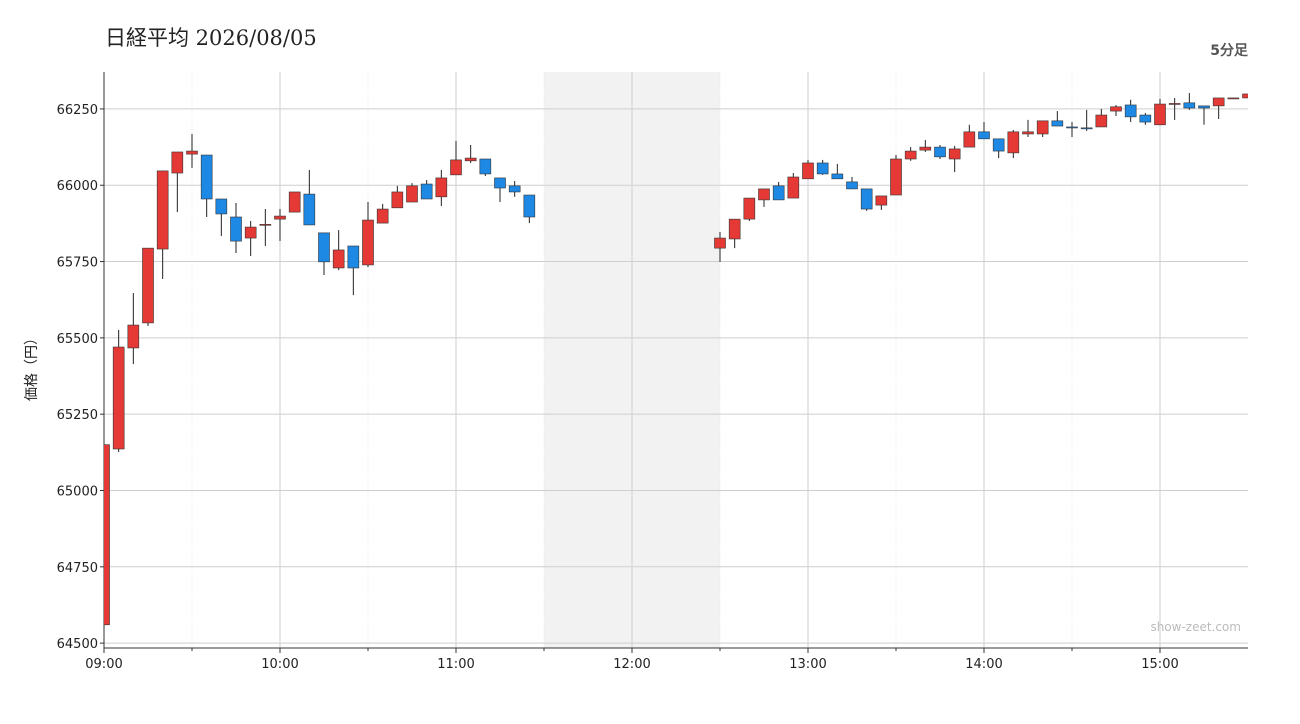  What do you see at coordinates (983, 664) in the screenshot?
I see `x-tick-label: 14:00` at bounding box center [983, 664].